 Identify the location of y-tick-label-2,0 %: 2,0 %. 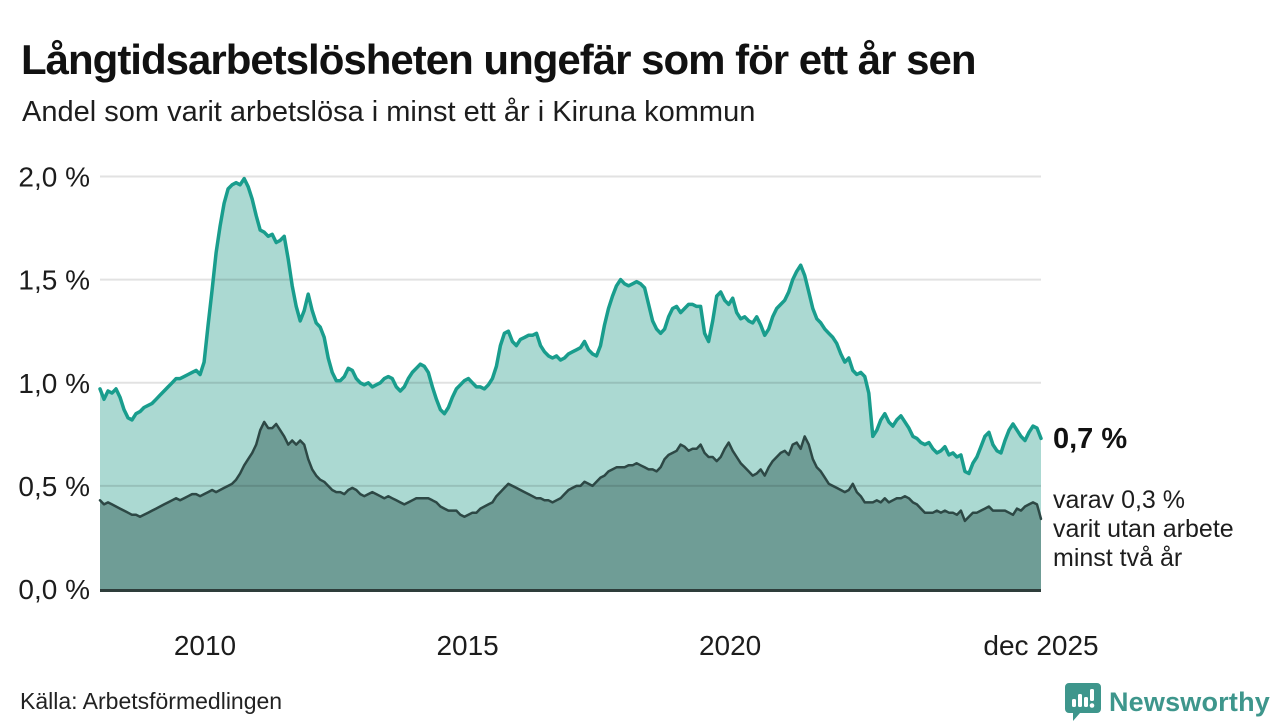
(54, 177).